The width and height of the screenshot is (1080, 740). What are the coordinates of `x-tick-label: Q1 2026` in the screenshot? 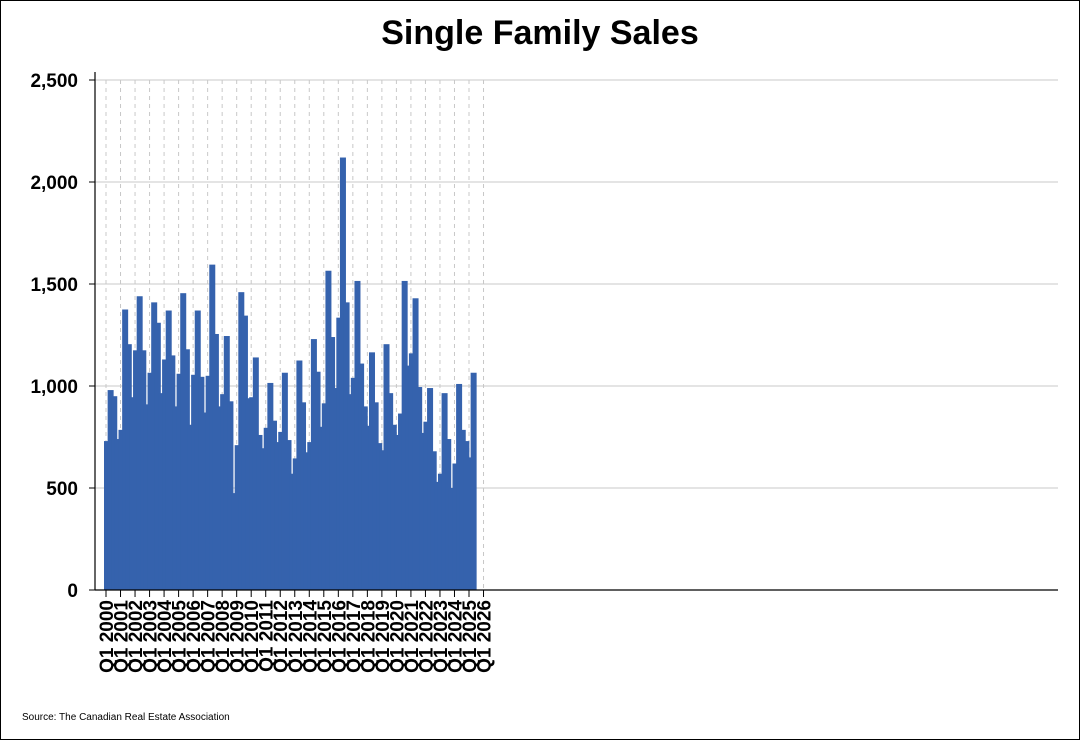 It's located at (485, 636).